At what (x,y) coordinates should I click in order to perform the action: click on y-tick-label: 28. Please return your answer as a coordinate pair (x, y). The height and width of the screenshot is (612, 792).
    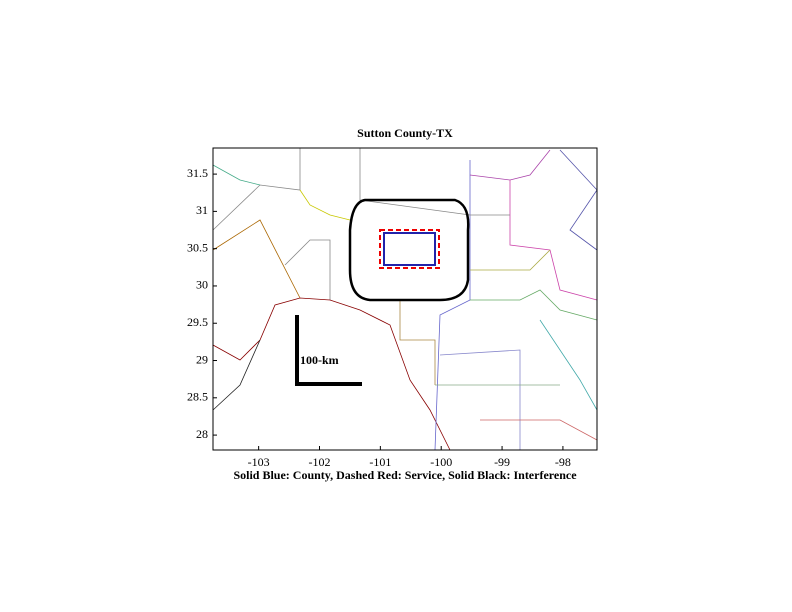
    Looking at the image, I should click on (202, 434).